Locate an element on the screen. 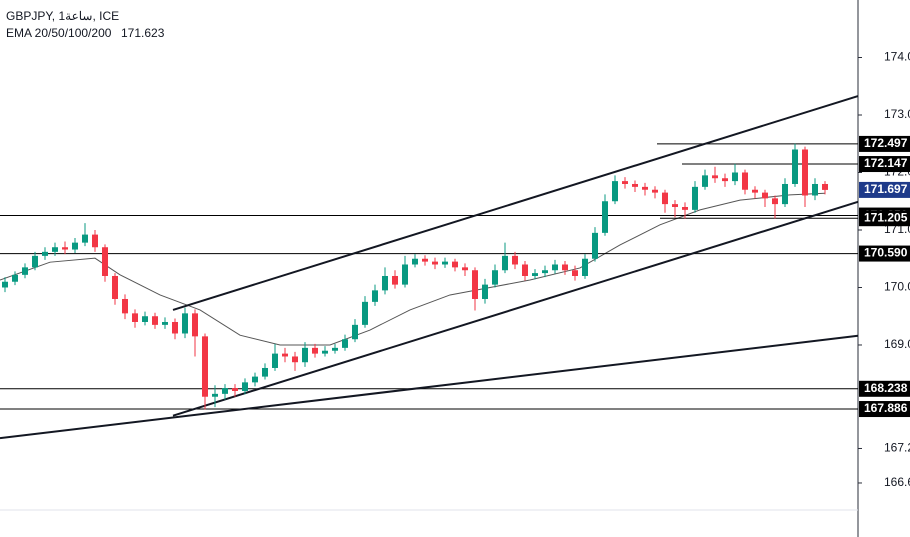 This screenshot has width=910, height=537. last-price-bg is located at coordinates (884, 189).